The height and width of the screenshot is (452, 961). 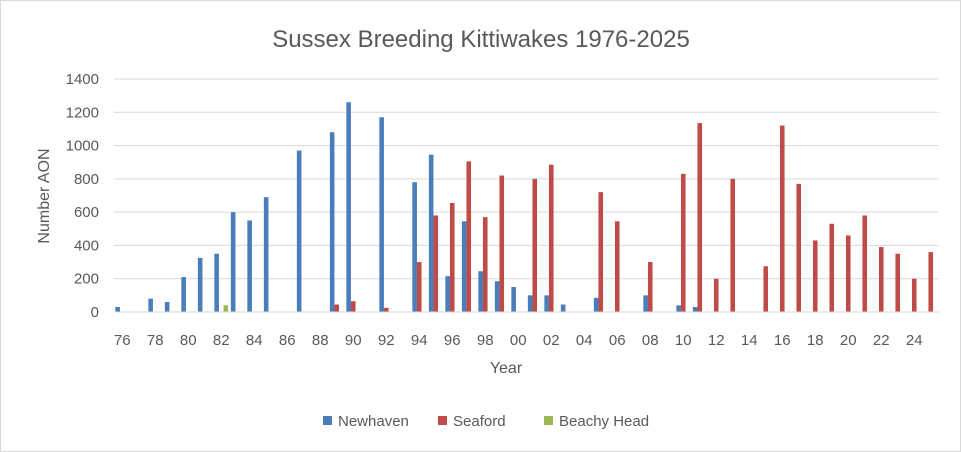 What do you see at coordinates (551, 340) in the screenshot?
I see `x-tick-label: 02` at bounding box center [551, 340].